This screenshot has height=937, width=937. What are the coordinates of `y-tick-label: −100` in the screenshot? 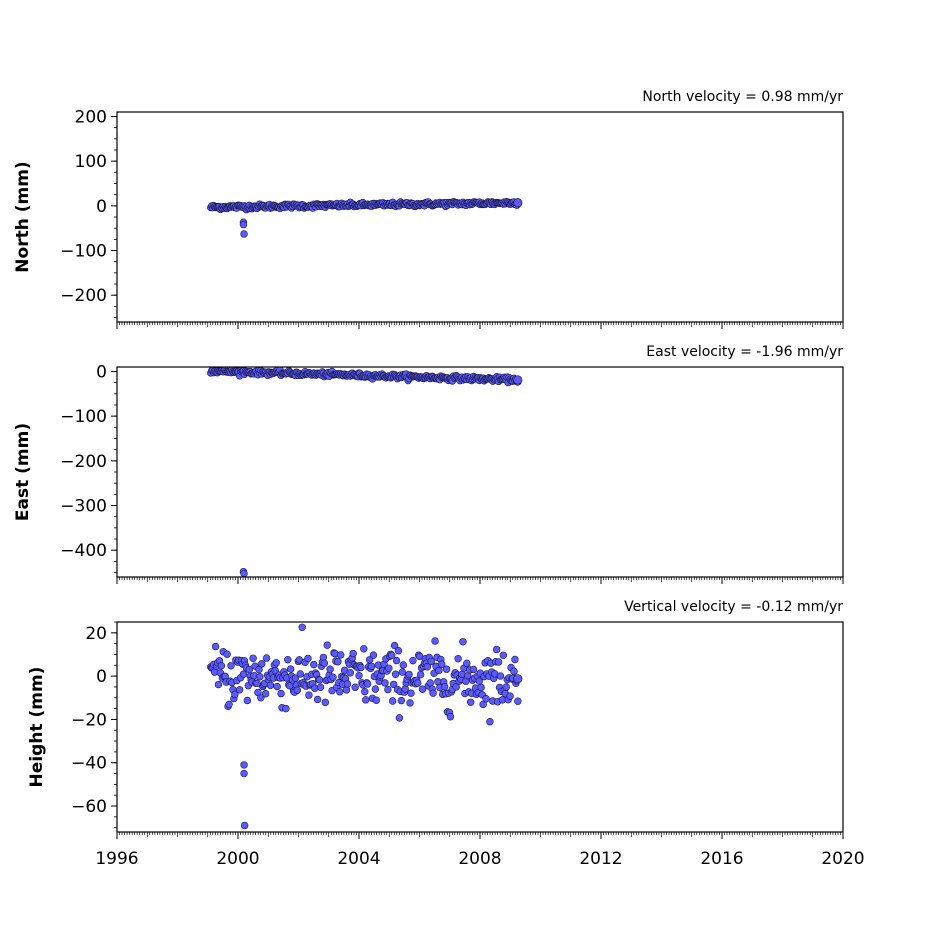 It's located at (83, 252).